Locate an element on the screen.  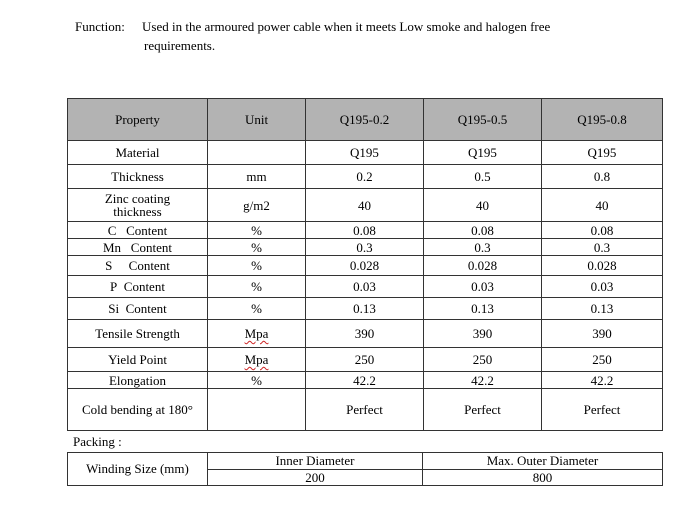
property-cell: Thickness is located at coordinates (137, 176).